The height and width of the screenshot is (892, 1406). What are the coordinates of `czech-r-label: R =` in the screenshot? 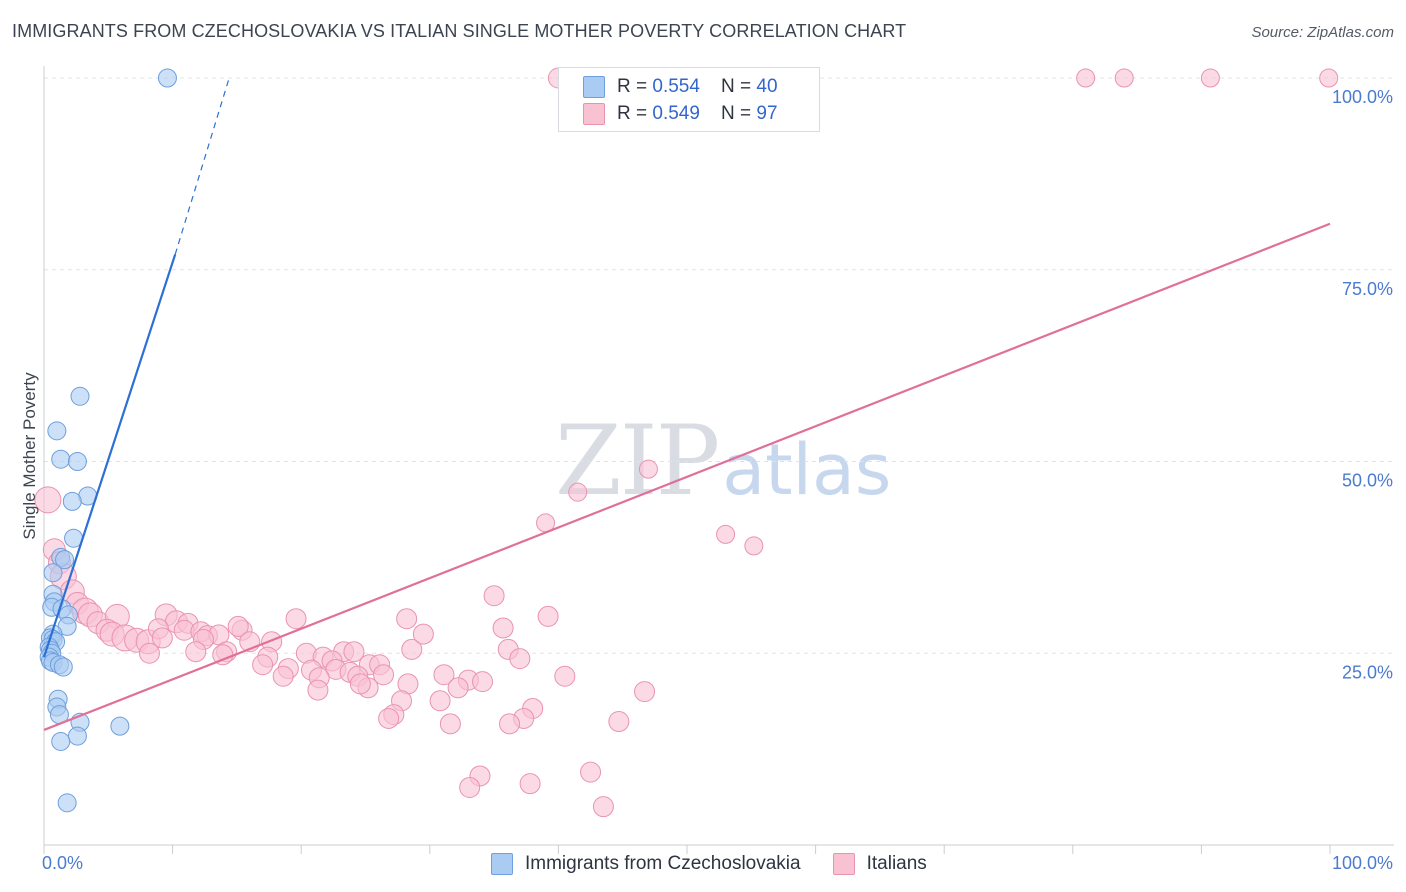 It's located at (635, 86).